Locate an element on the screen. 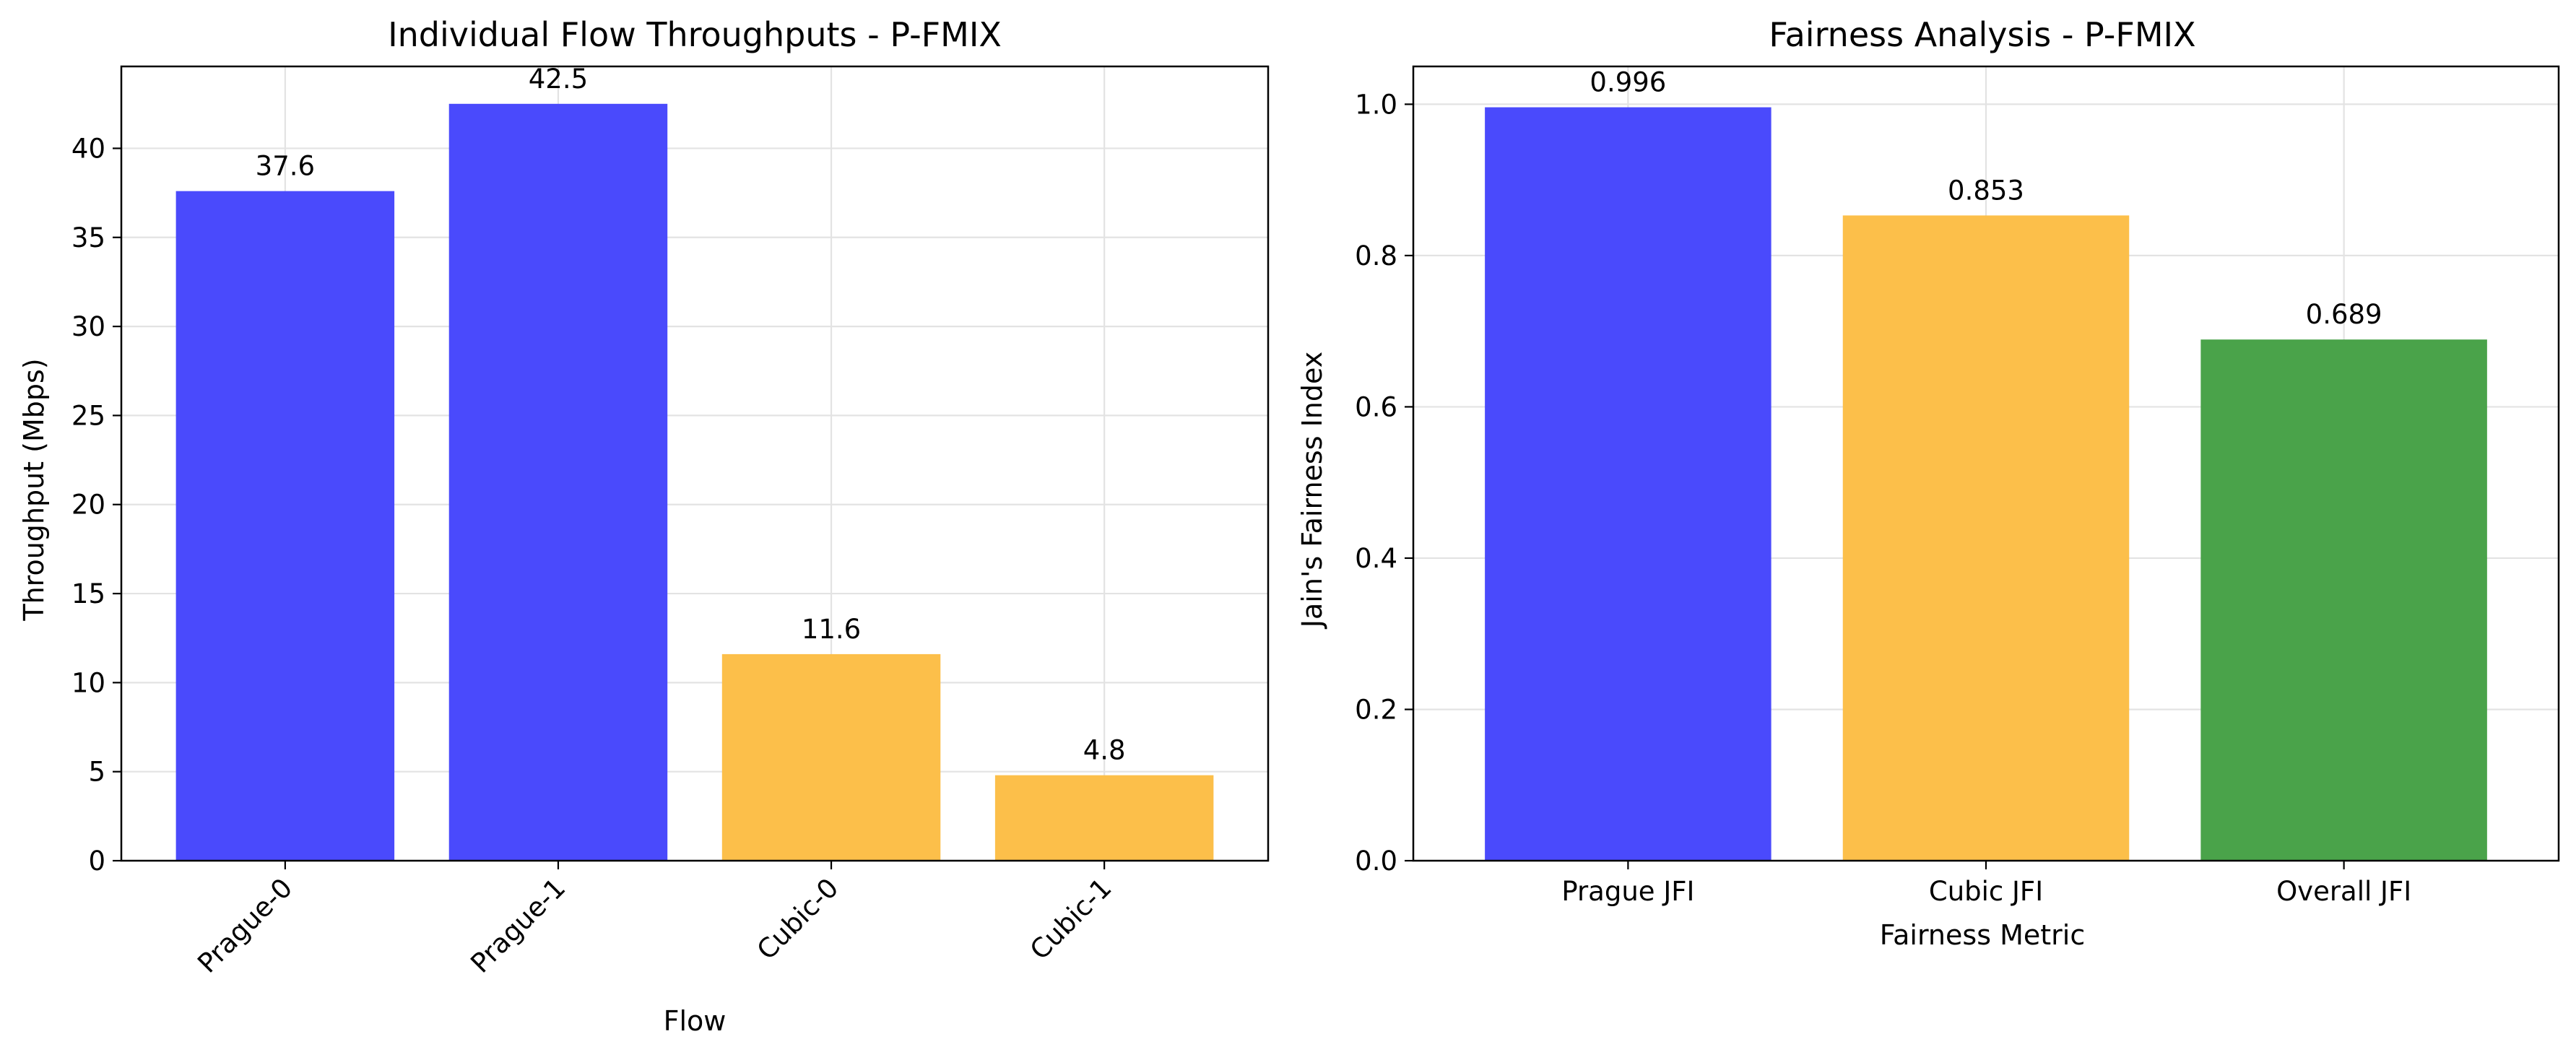 The width and height of the screenshot is (2576, 1060). throughput-xtick-label: Prague-1 is located at coordinates (517, 925).